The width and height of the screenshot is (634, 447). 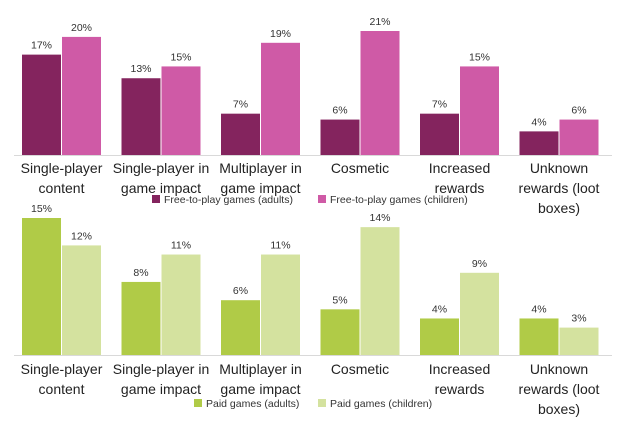 What do you see at coordinates (579, 137) in the screenshot?
I see `bar-p1-s2-c6` at bounding box center [579, 137].